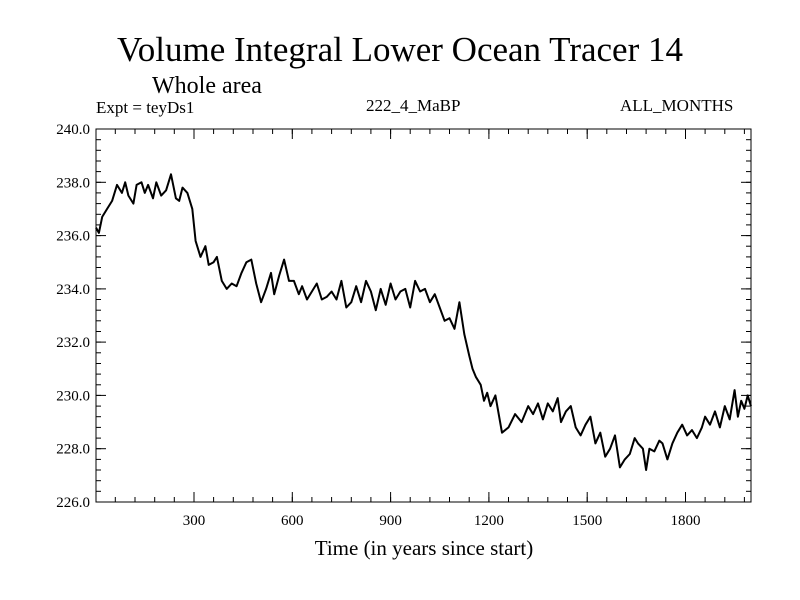 This screenshot has width=800, height=600. What do you see at coordinates (677, 105) in the screenshot?
I see `months-label: ALL_MONTHS` at bounding box center [677, 105].